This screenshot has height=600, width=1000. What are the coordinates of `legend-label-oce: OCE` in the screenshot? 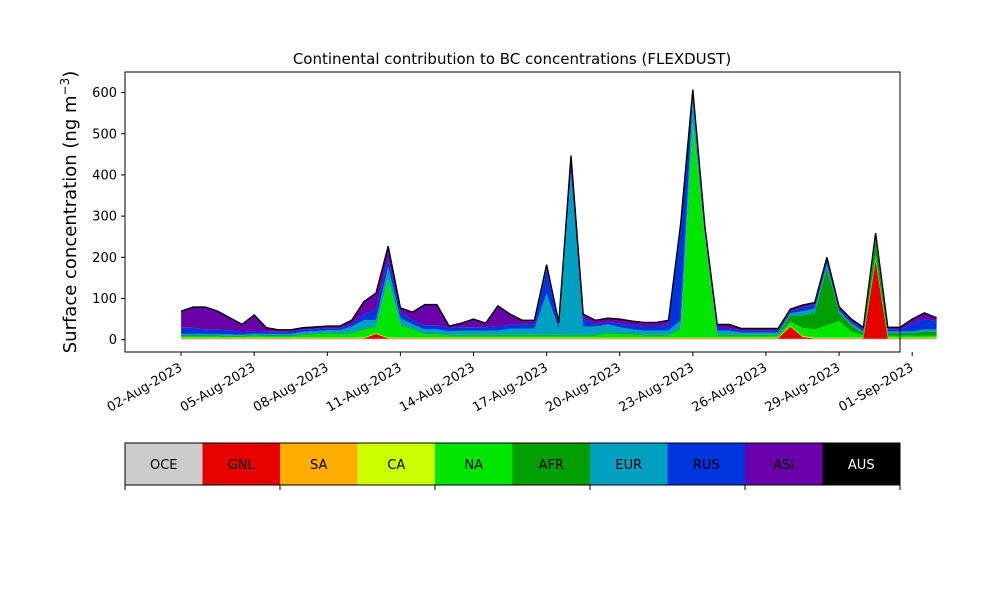 It's located at (164, 465).